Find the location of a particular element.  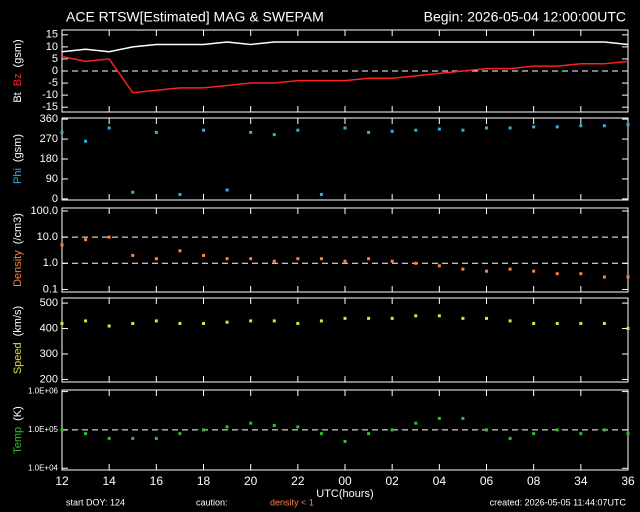

y-axis-label-part: (/cm3) is located at coordinates (18, 228).